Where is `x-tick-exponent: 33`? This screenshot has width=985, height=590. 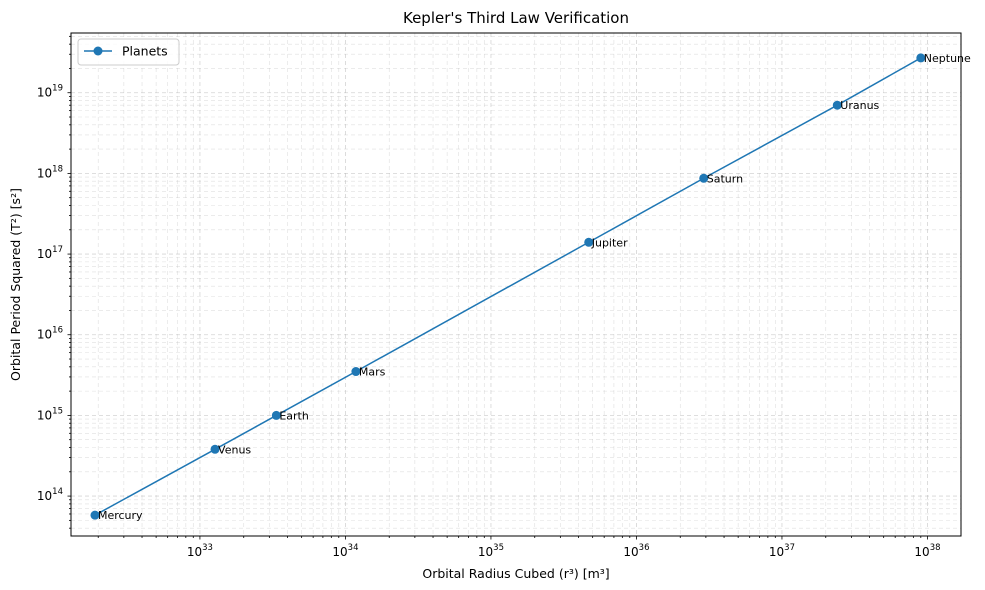
x-tick-exponent: 33 is located at coordinates (207, 548).